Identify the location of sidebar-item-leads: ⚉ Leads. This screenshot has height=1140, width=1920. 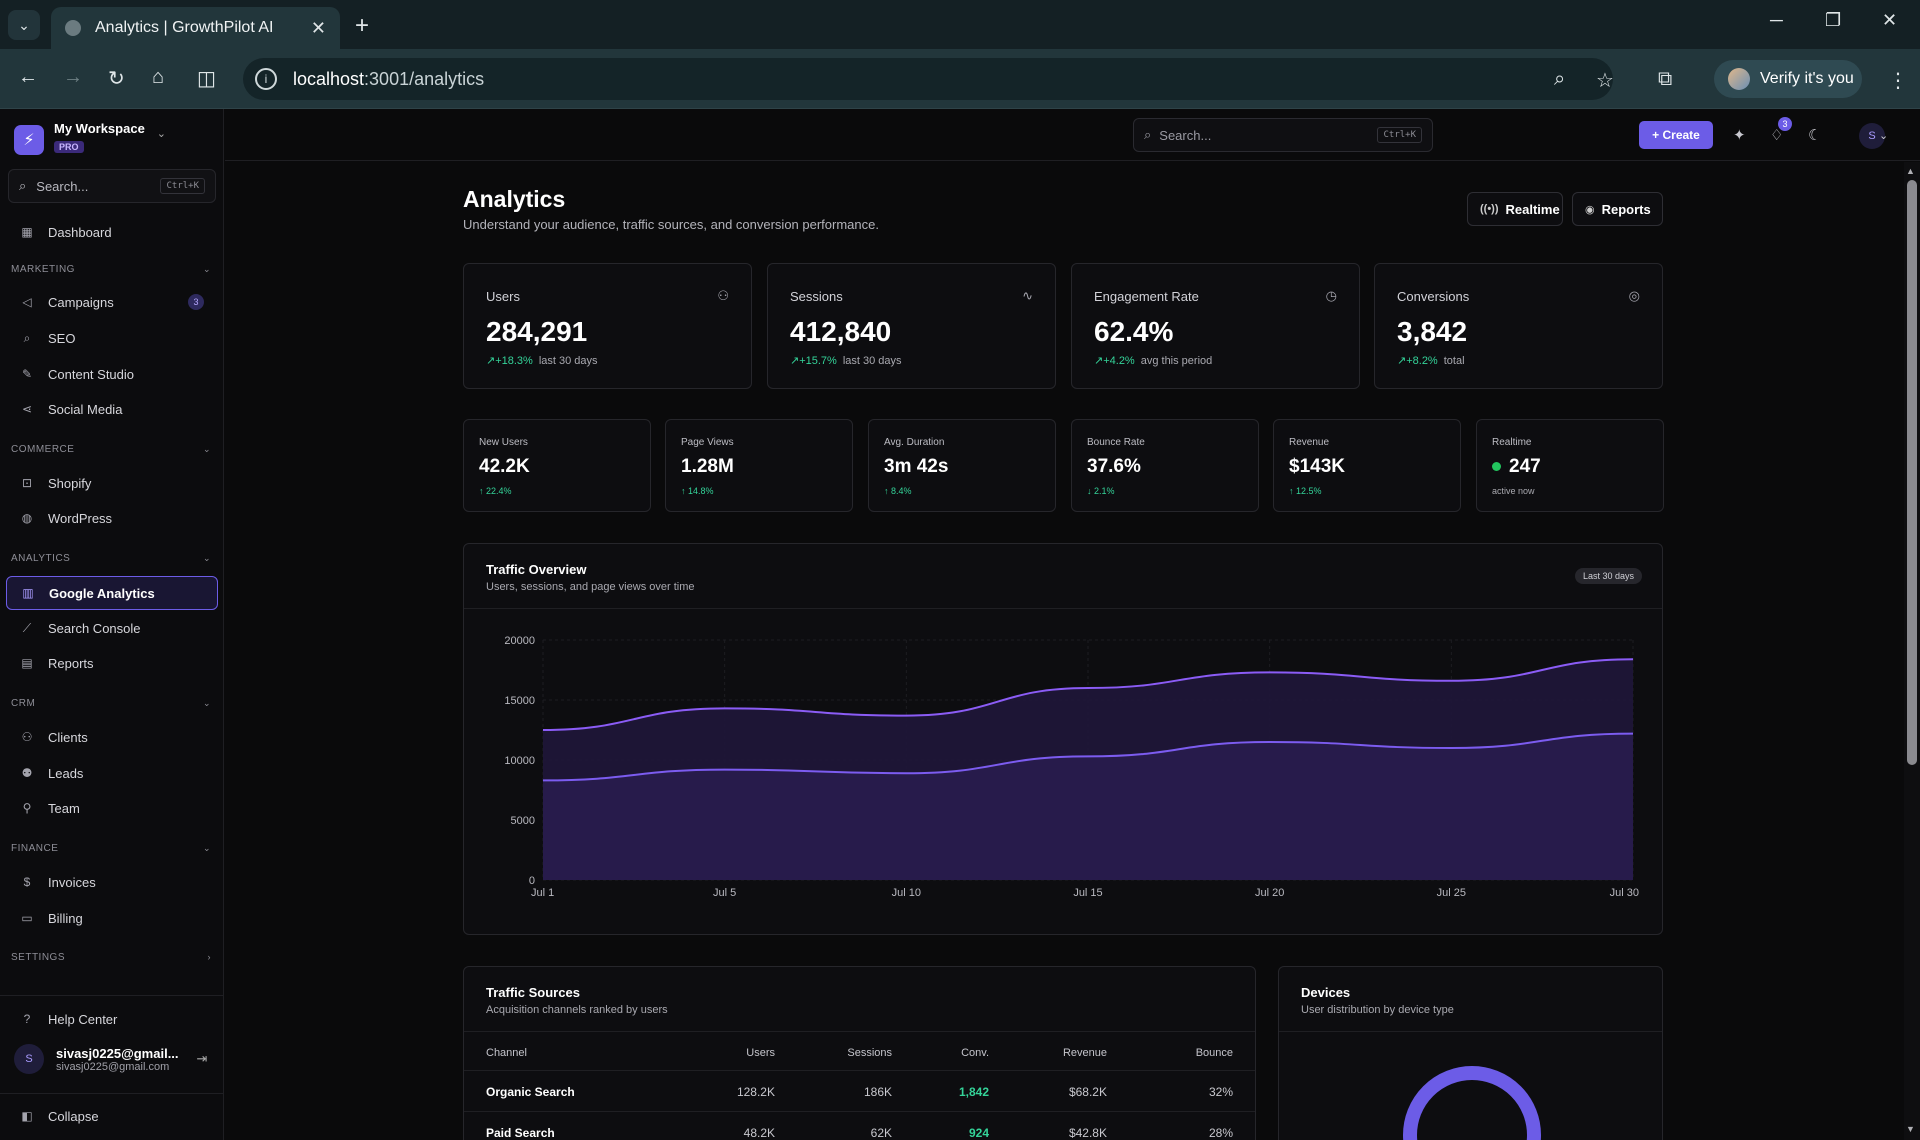
(112, 773).